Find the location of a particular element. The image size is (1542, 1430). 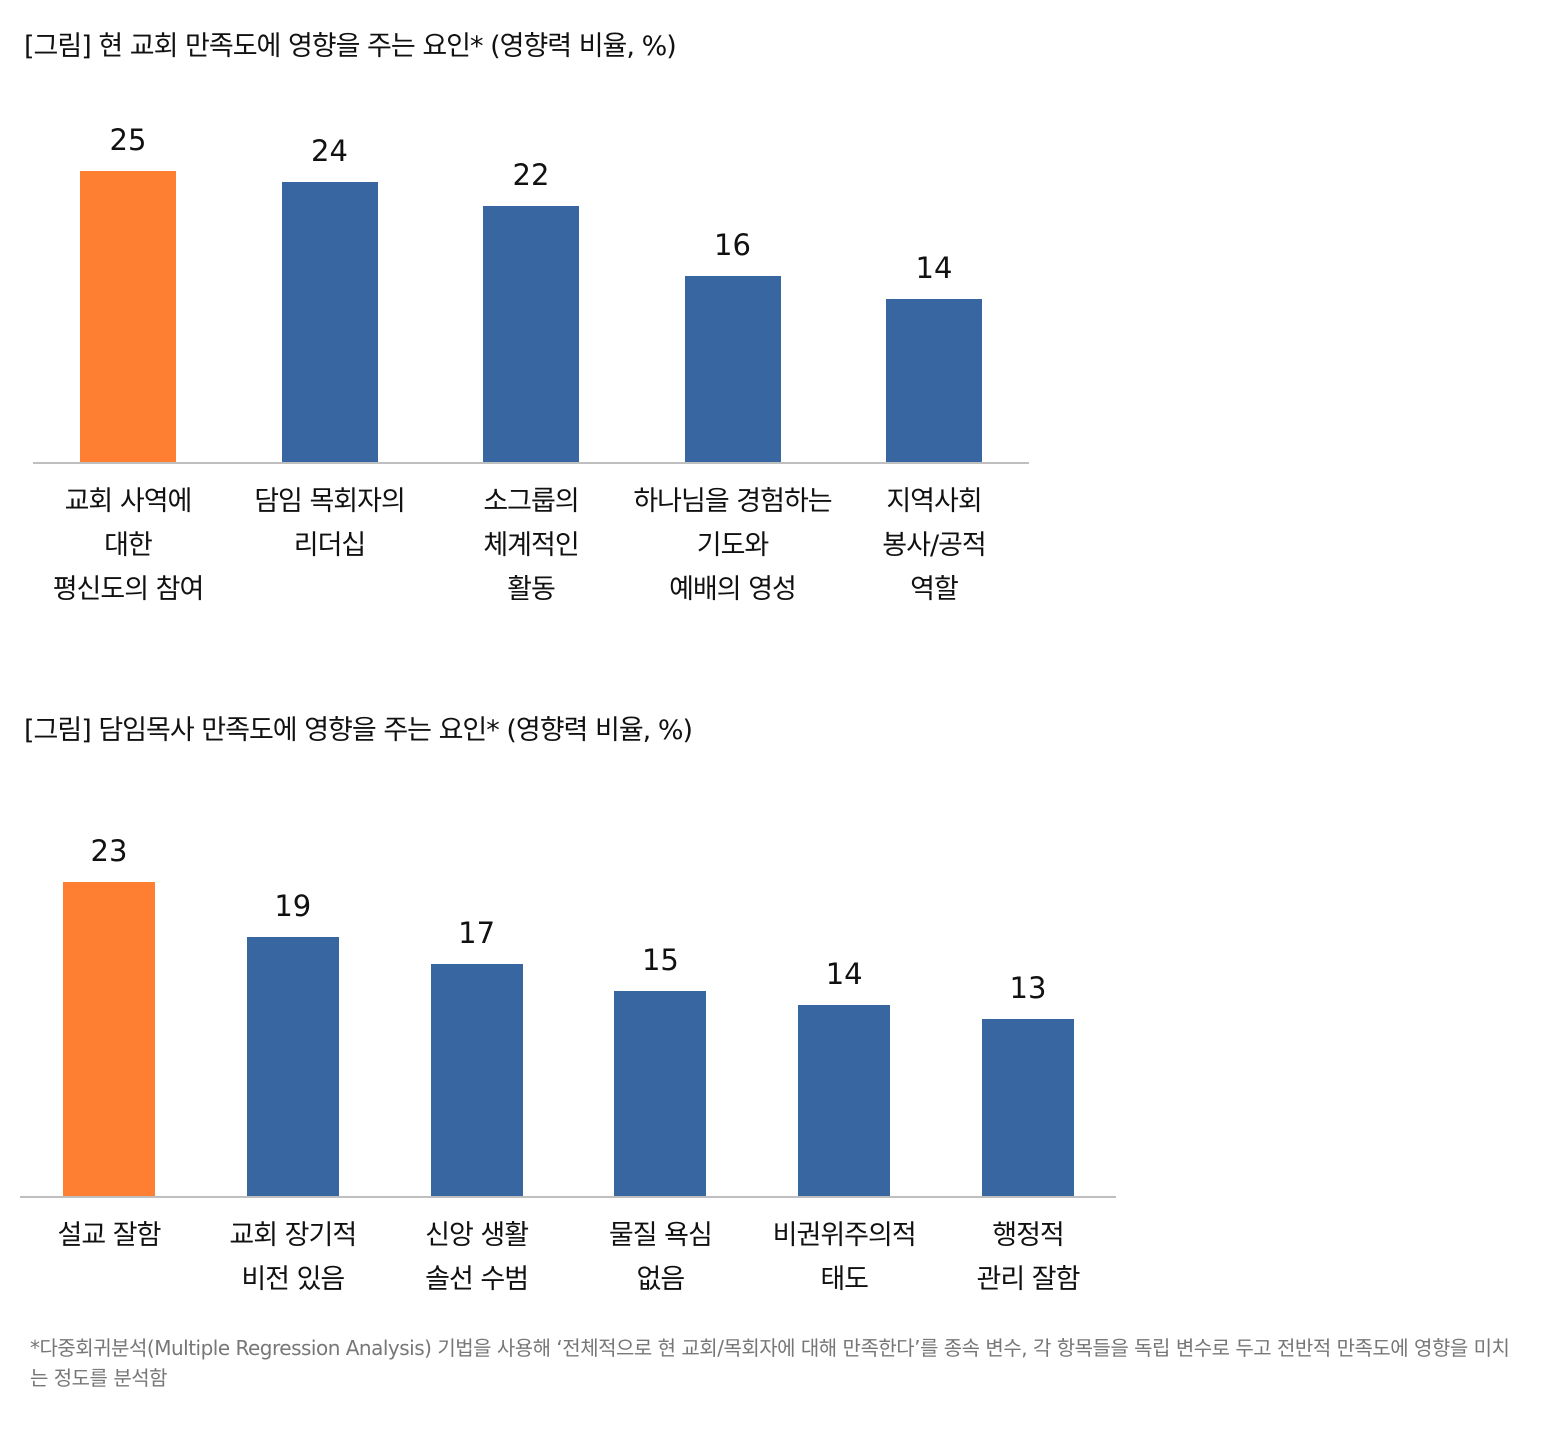

data-label: 17 is located at coordinates (477, 932).